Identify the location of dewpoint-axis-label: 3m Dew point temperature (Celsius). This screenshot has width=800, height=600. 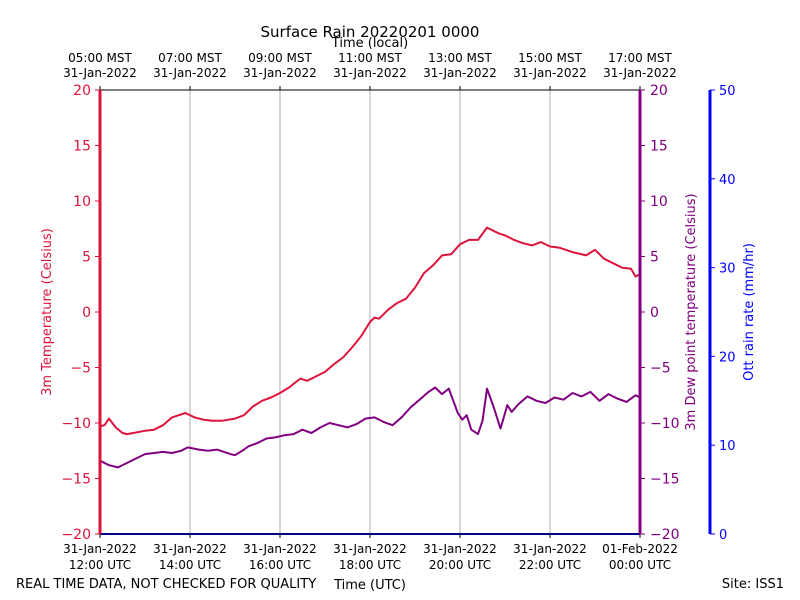
(691, 311).